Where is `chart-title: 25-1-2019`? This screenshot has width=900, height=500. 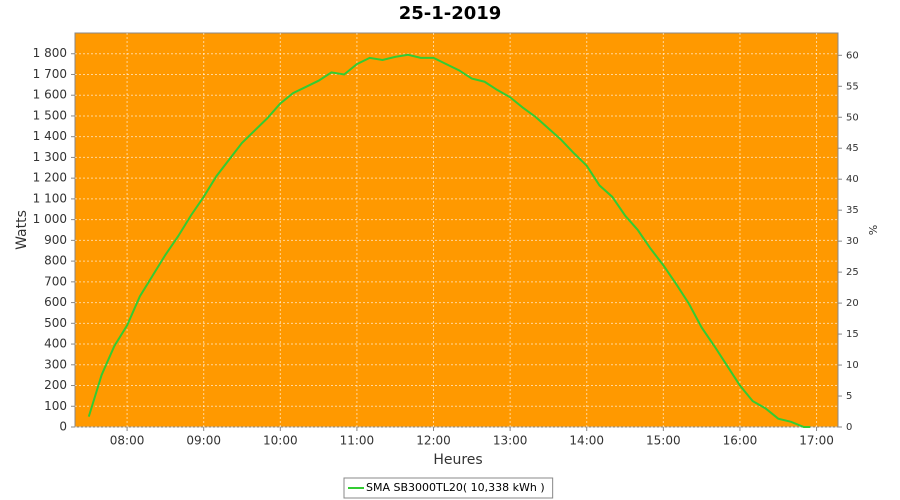 chart-title: 25-1-2019 is located at coordinates (450, 13).